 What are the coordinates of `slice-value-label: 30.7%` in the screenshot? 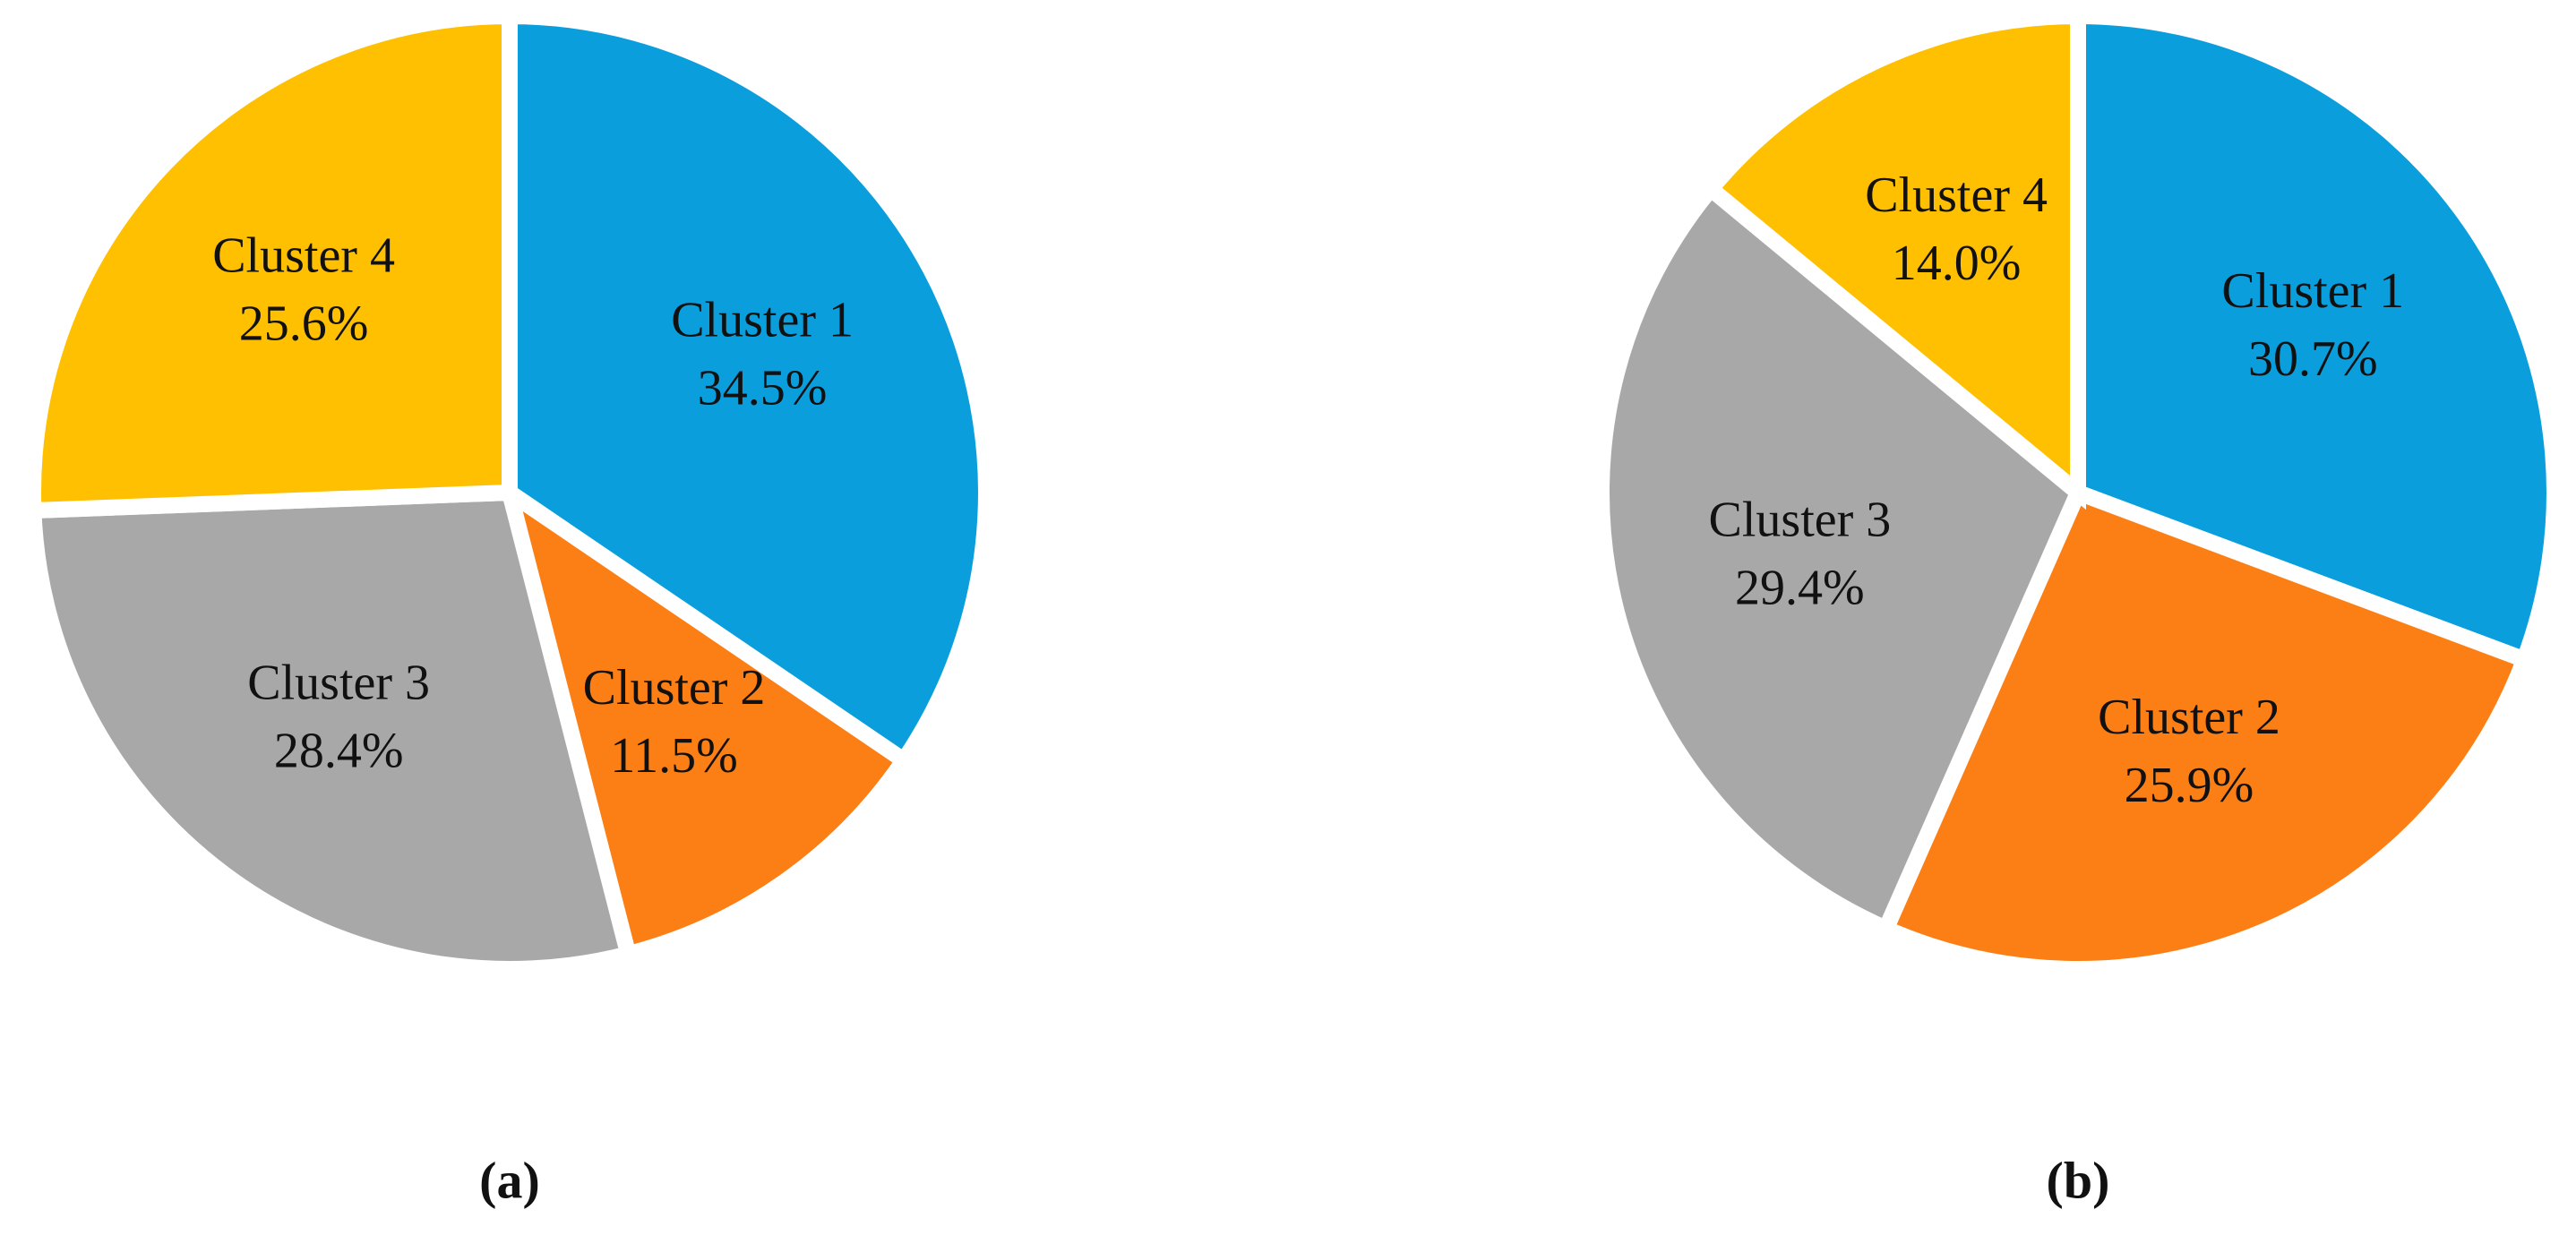 It's located at (2313, 359).